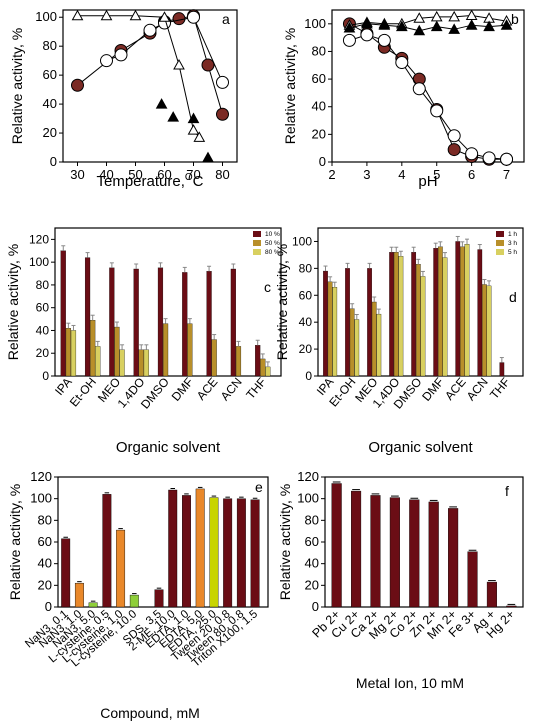 This screenshot has width=550, height=727. I want to click on panel-label-d: d, so click(513, 297).